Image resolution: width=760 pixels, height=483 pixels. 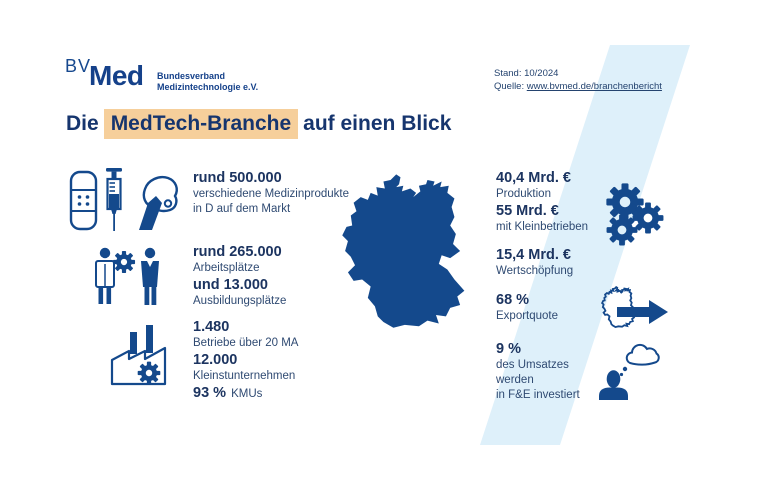 I want to click on title-suffix: auf einen Blick, so click(x=377, y=123).